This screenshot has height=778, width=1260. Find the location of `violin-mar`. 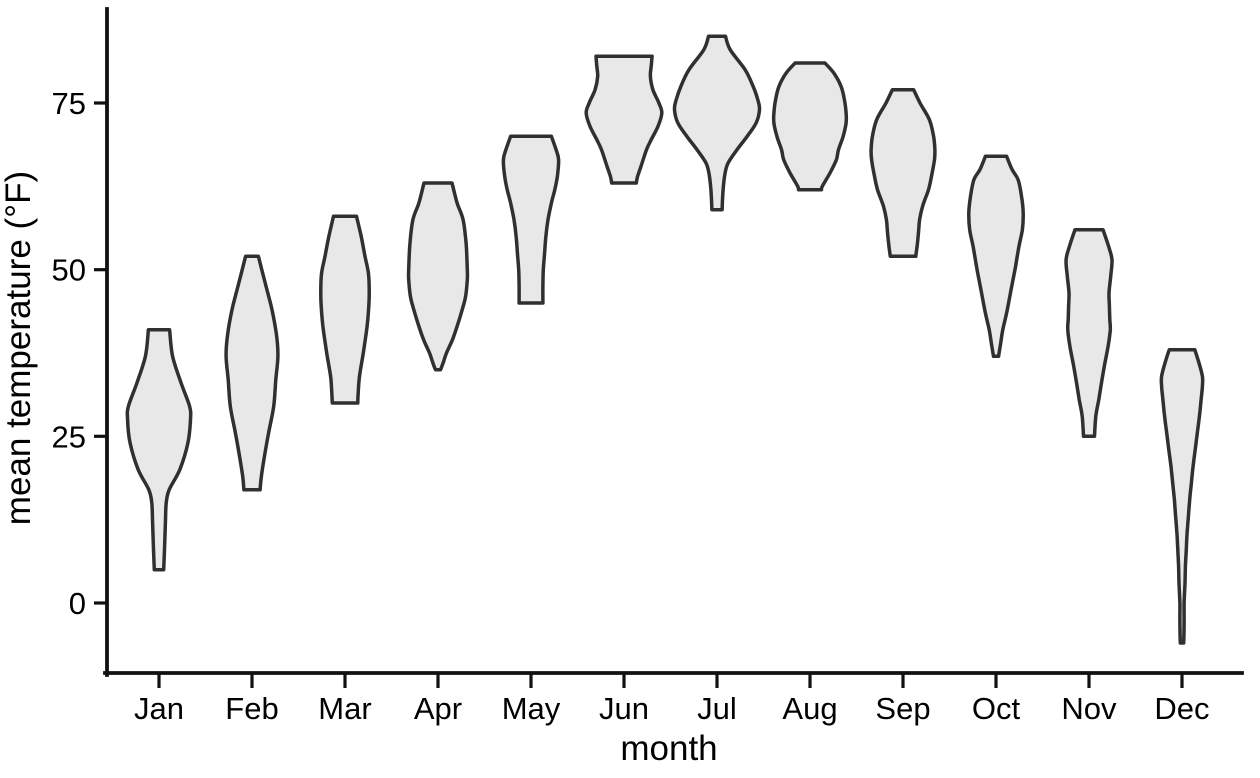

violin-mar is located at coordinates (345, 309).